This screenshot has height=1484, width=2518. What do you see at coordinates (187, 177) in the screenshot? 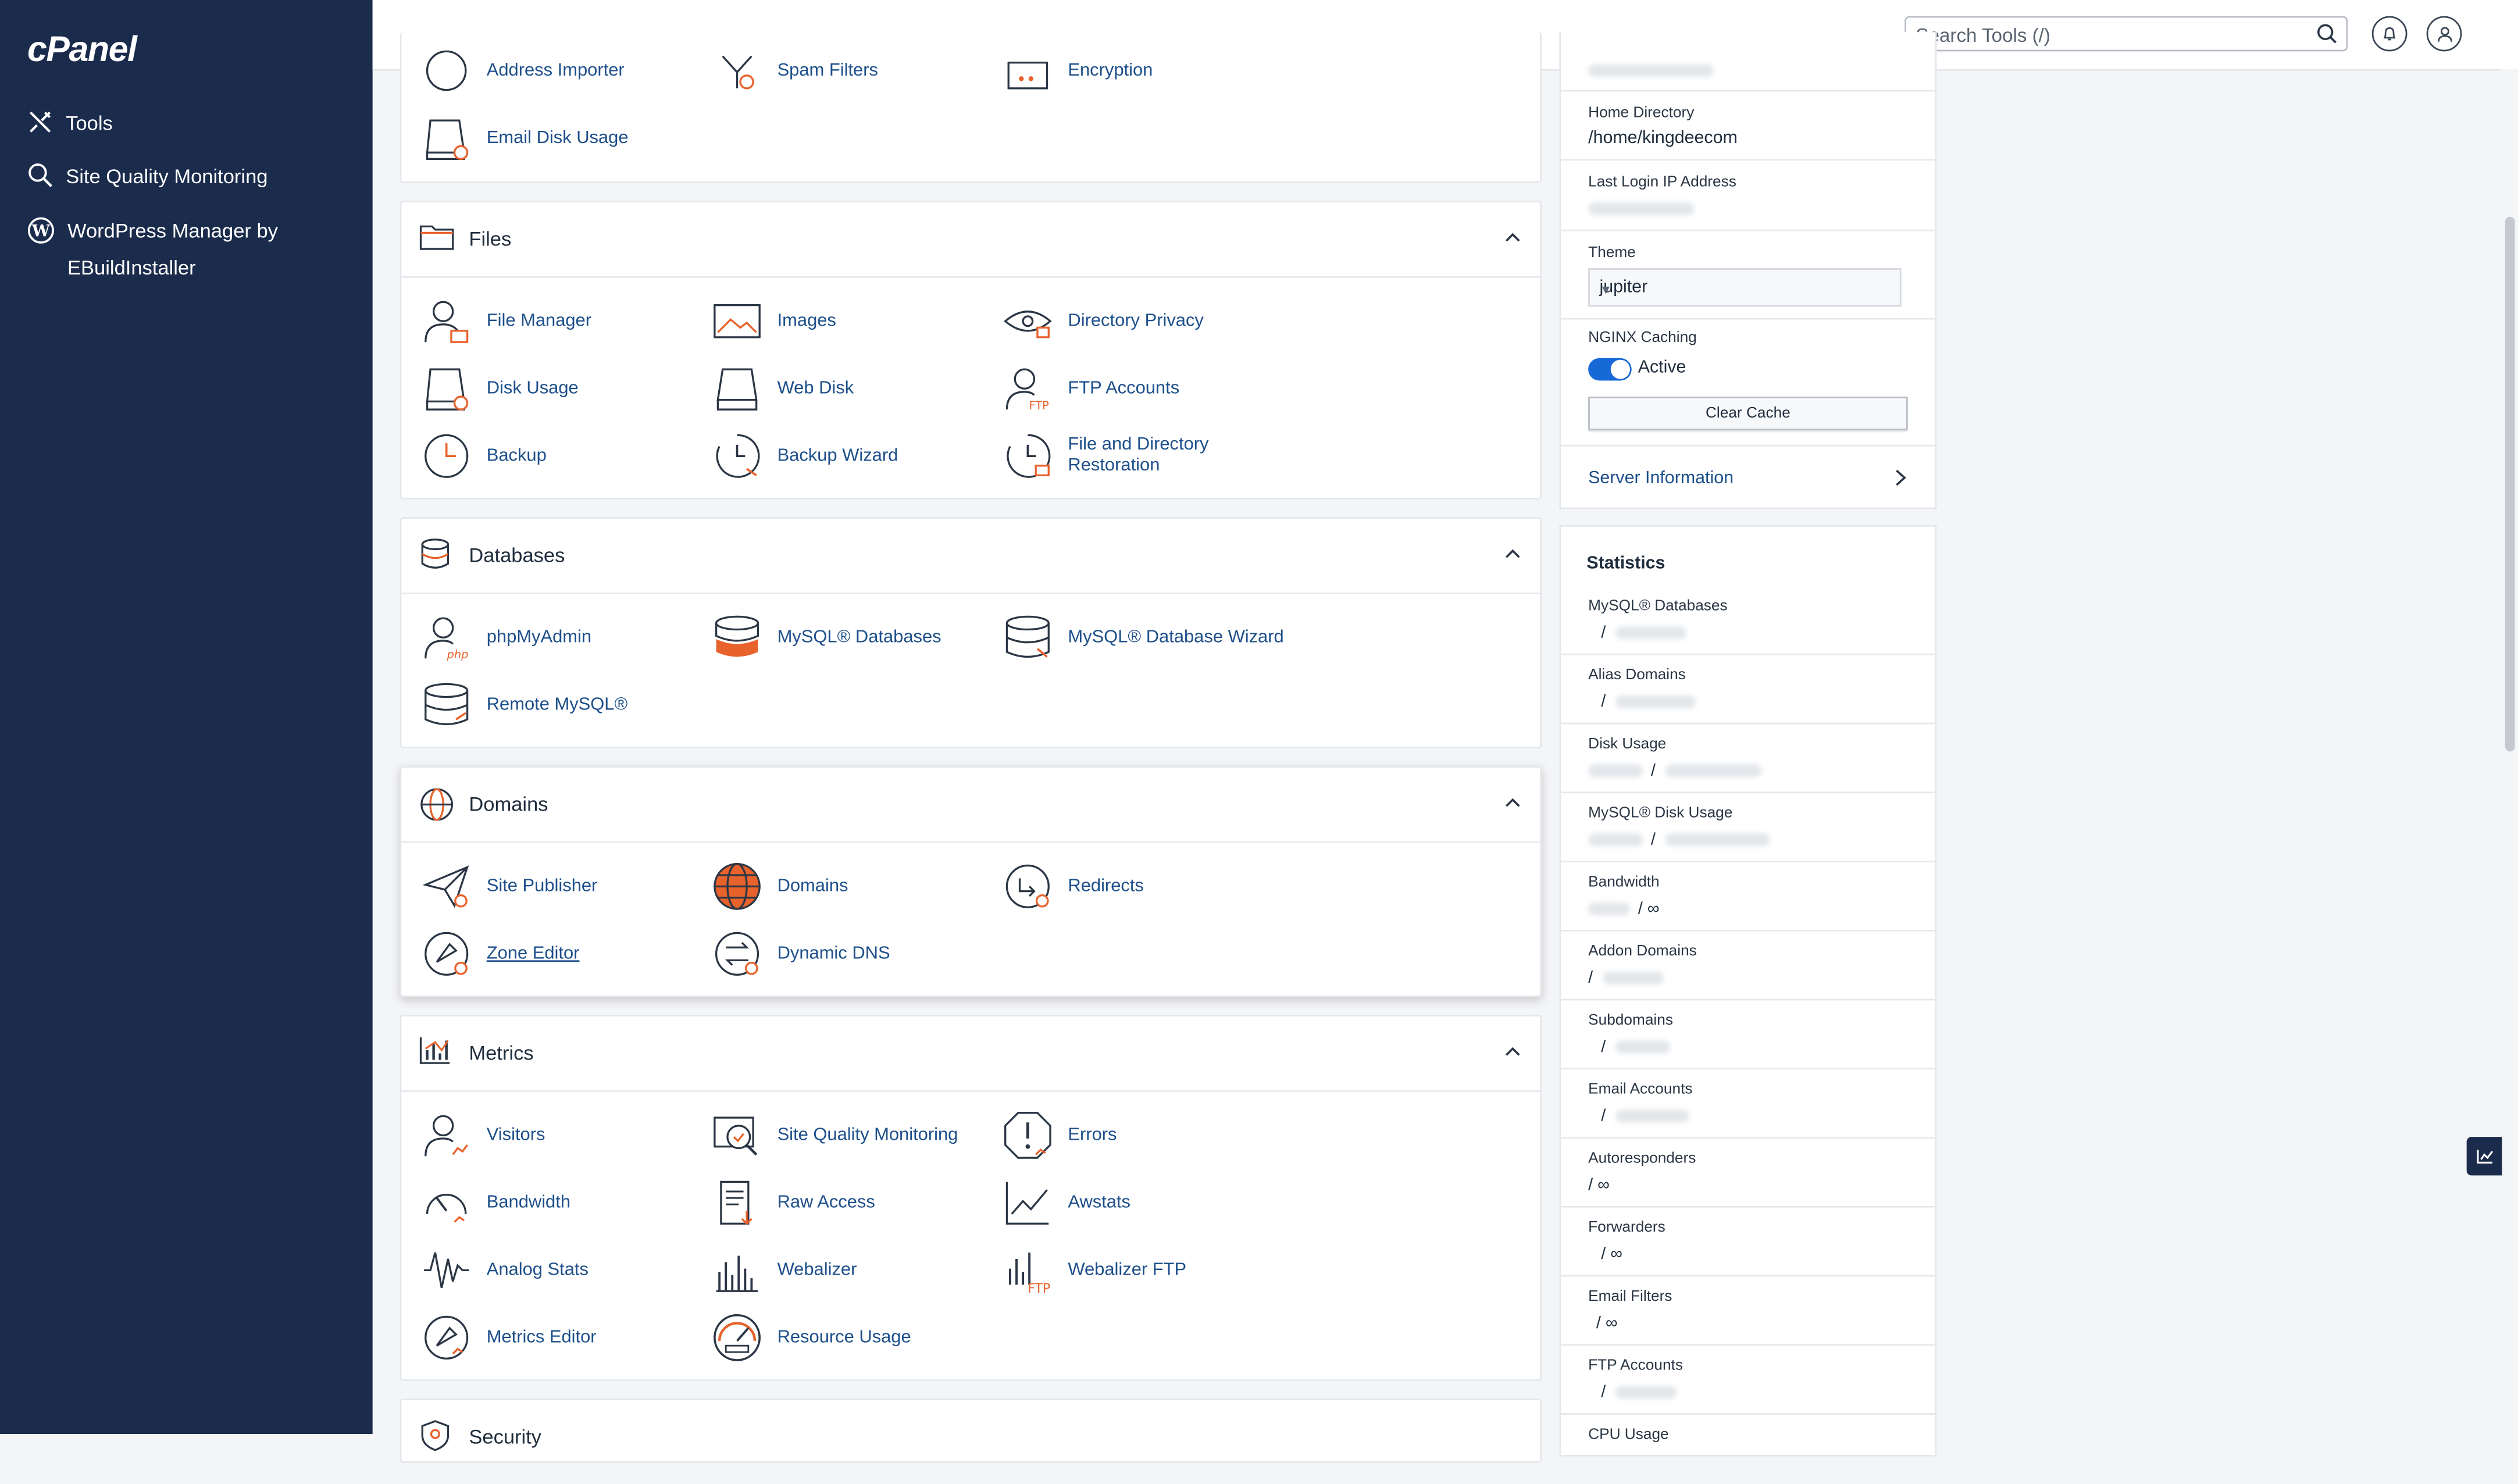
I see `sidebar-item-site-quality-monitoring: Site Quality Monitoring` at bounding box center [187, 177].